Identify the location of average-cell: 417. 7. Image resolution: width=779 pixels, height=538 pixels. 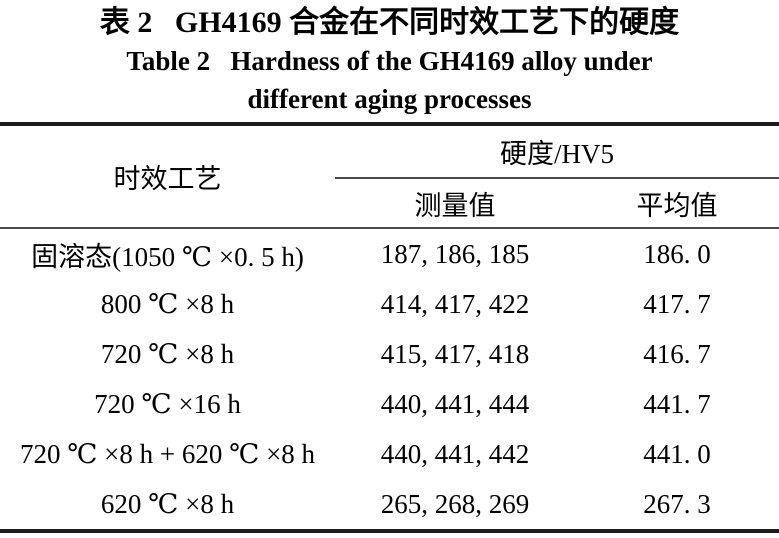
(677, 303).